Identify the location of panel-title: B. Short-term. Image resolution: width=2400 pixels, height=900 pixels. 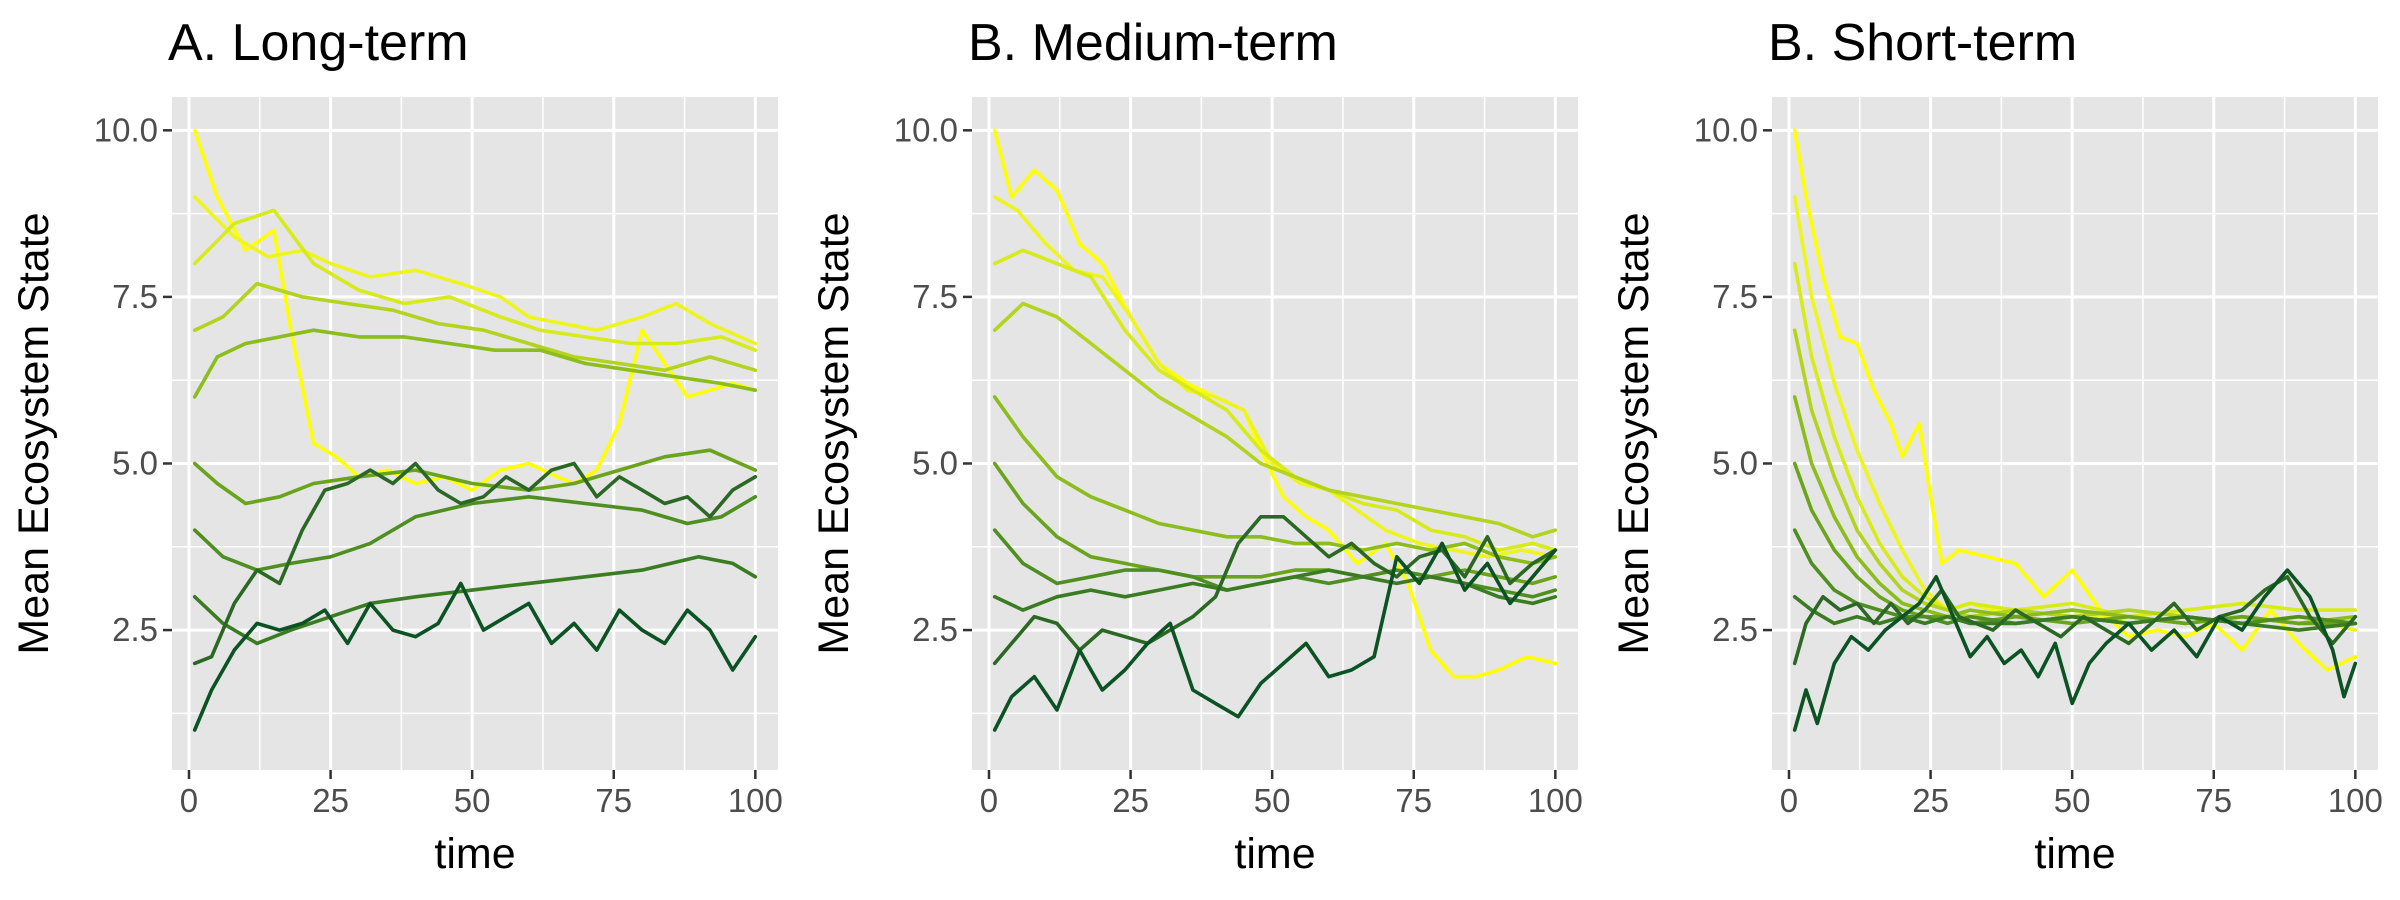
(1922, 43).